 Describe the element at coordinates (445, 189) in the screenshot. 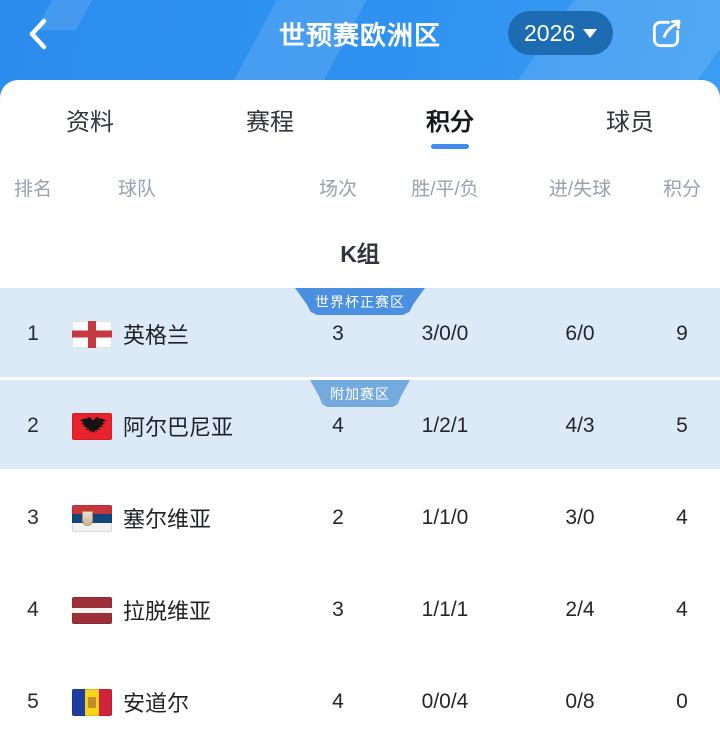

I see `column-header-wdl: 胜/平/负` at that location.